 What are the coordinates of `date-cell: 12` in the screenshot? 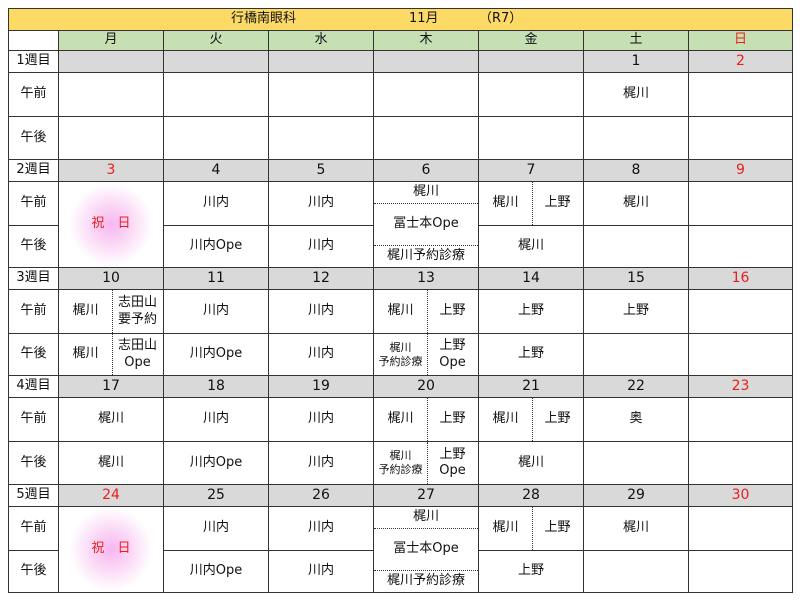 It's located at (321, 278).